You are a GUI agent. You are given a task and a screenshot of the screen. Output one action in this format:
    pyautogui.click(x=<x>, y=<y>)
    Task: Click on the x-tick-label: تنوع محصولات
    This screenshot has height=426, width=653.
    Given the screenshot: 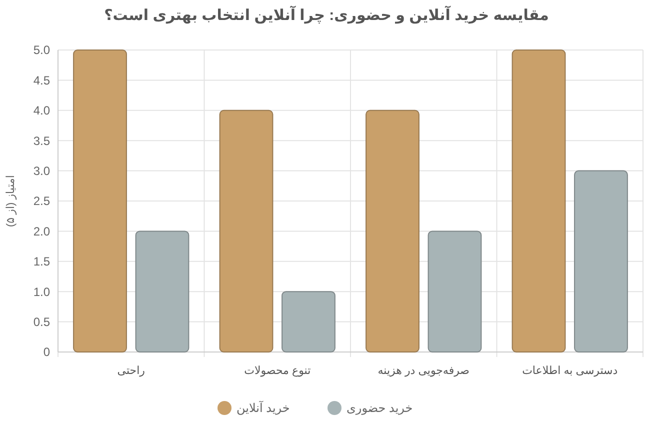 What is the action you would take?
    pyautogui.click(x=277, y=371)
    